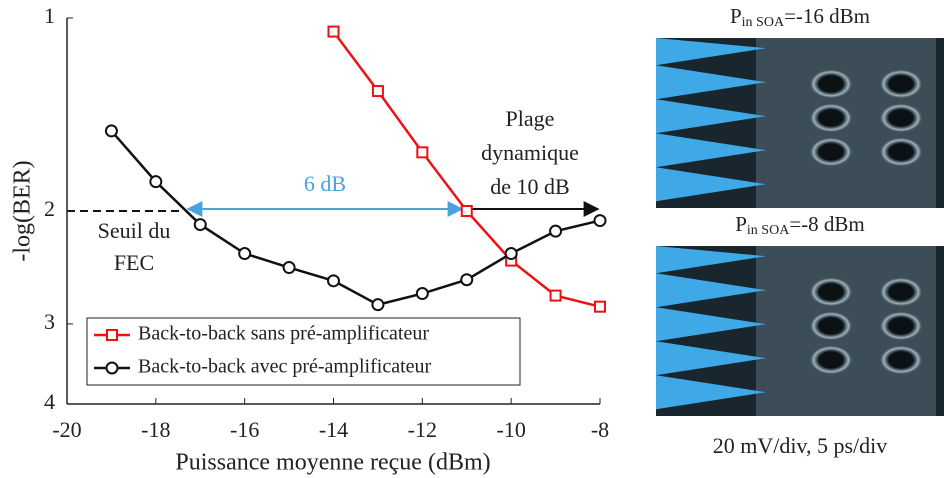  I want to click on range-label: Plage, so click(530, 118).